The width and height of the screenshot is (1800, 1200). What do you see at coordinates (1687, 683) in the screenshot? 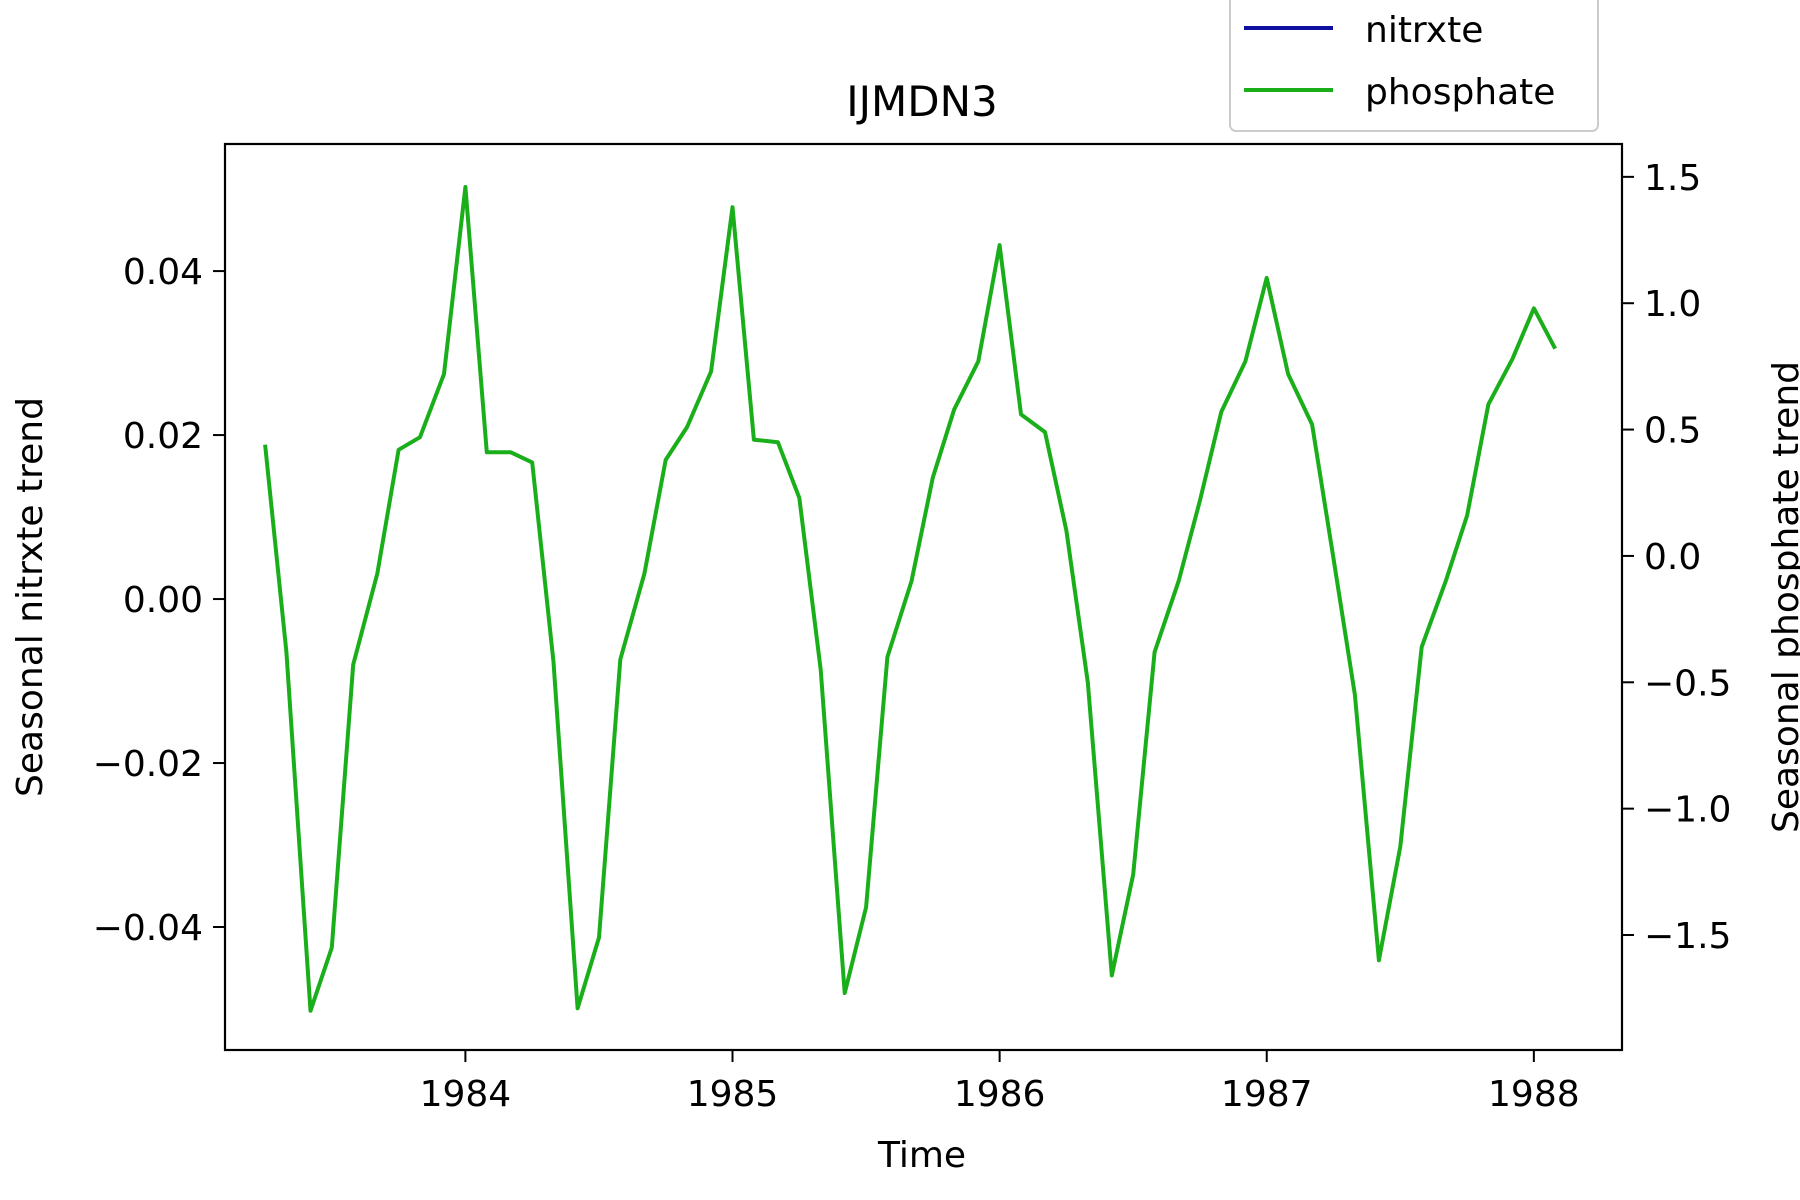
I see `right-y-tick-label: −0.5` at bounding box center [1687, 683].